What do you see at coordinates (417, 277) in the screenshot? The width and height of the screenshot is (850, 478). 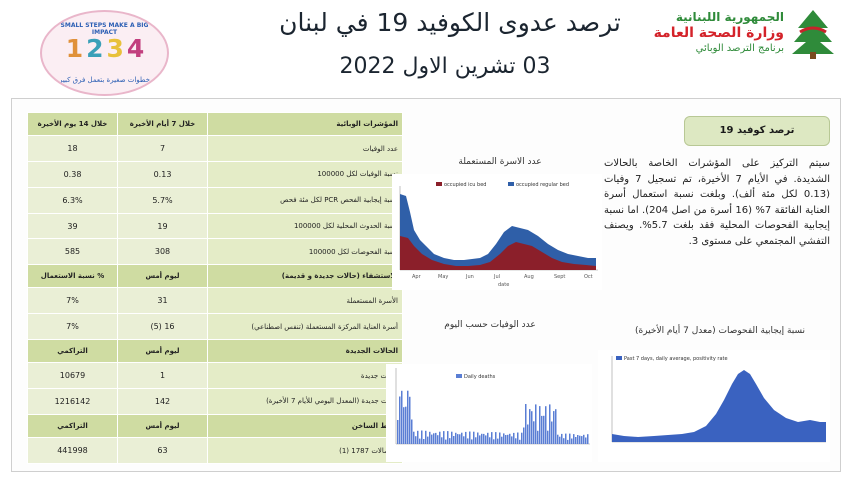 I see `month-tick-label: Apr` at bounding box center [417, 277].